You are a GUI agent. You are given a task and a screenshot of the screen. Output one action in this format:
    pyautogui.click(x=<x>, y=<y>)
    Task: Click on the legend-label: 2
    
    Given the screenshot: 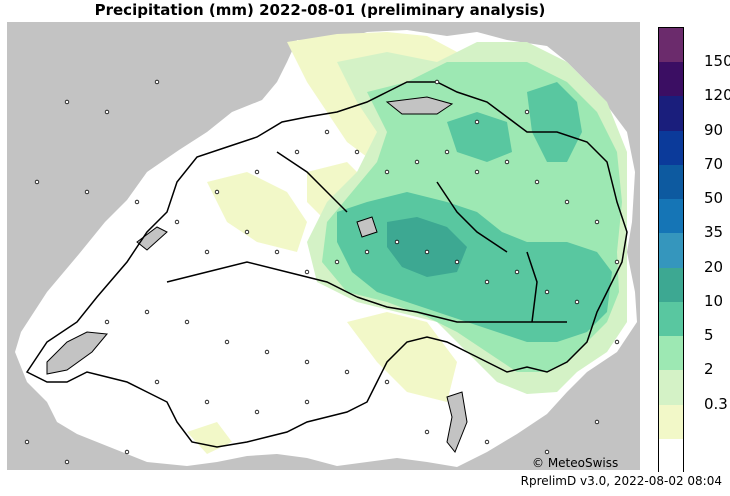 What is the action you would take?
    pyautogui.click(x=709, y=369)
    